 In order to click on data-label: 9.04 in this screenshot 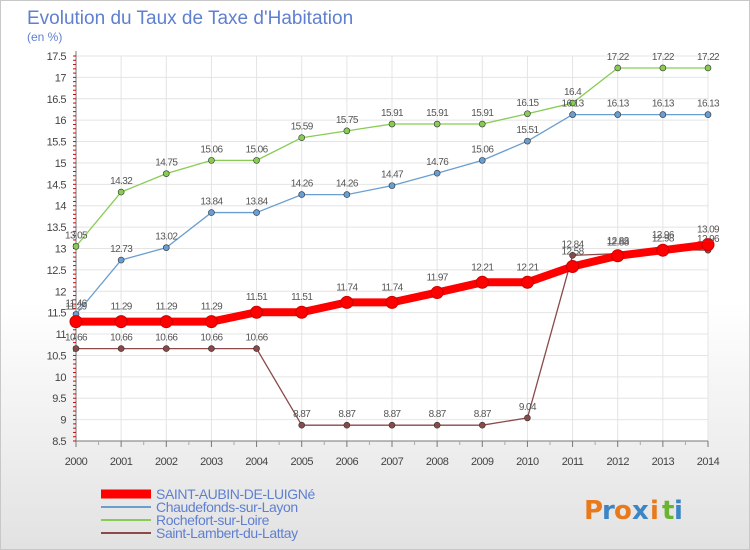, I will do `click(528, 407)`.